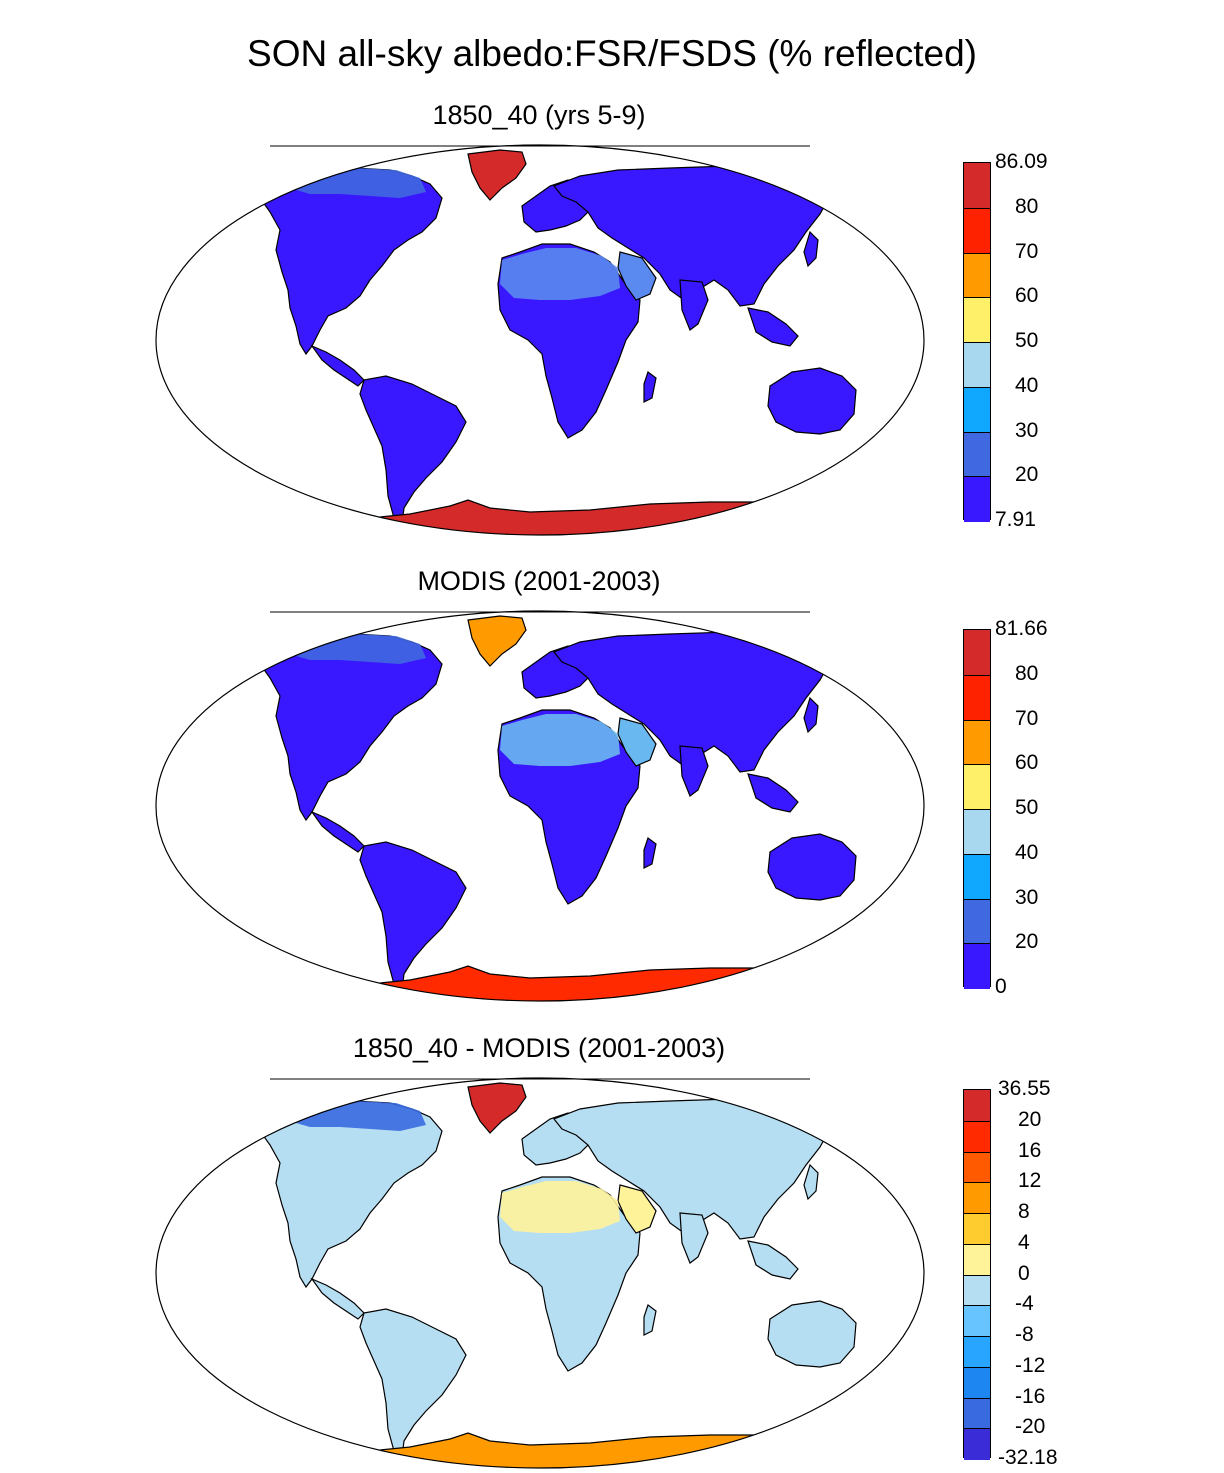 This screenshot has height=1473, width=1224. What do you see at coordinates (539, 115) in the screenshot?
I see `panel-1-title: 1850_40 (yrs 5-9)` at bounding box center [539, 115].